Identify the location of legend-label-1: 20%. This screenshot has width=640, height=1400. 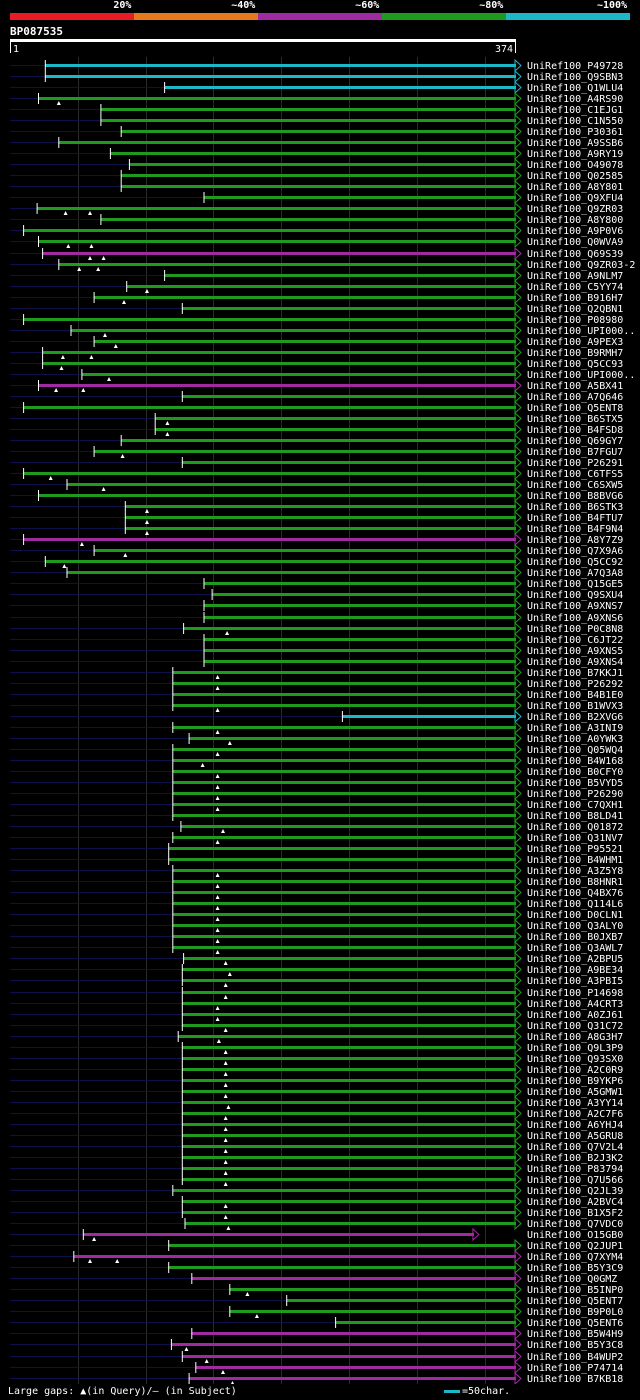
(122, 5).